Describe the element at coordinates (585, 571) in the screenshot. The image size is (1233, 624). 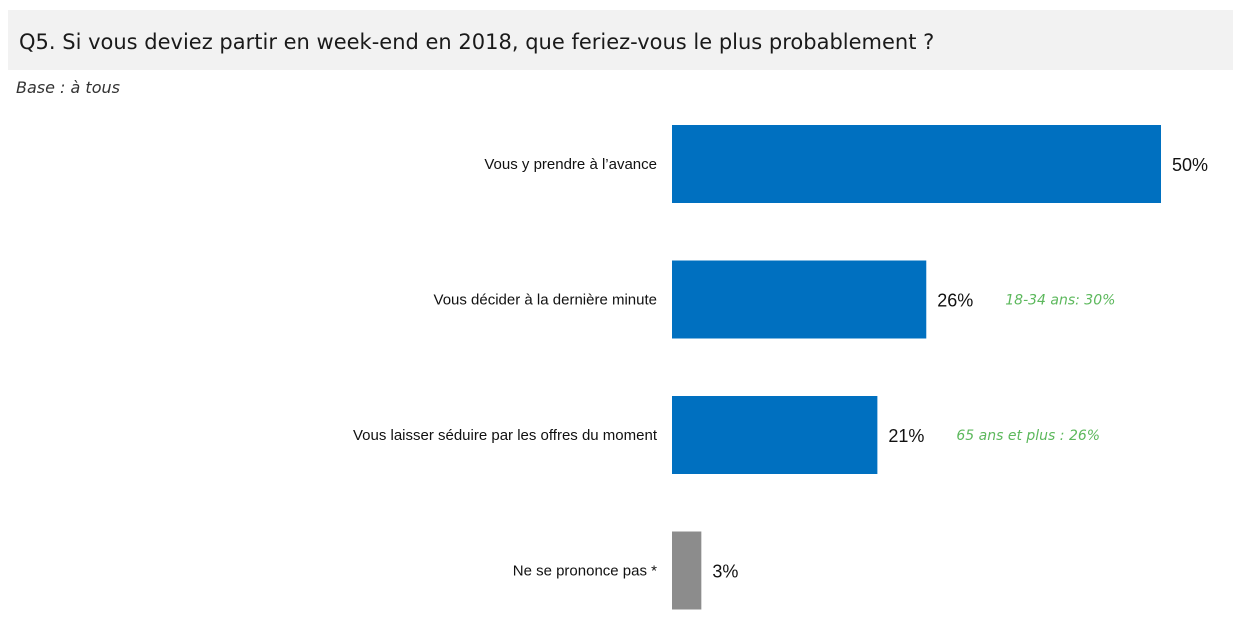
I see `category-label: Ne se prononce pas *` at that location.